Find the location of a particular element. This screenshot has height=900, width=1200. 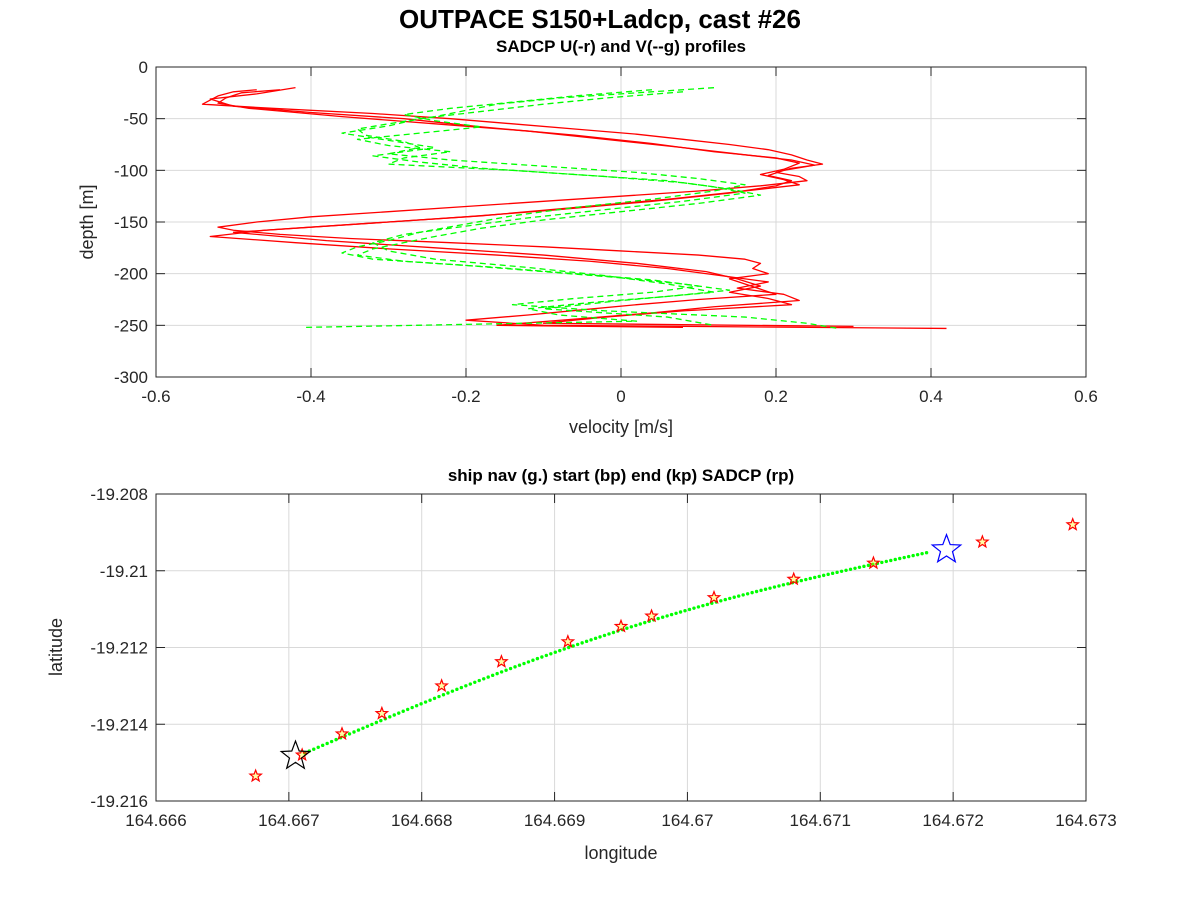

profile-x-tick-label: 0.2 is located at coordinates (776, 396).